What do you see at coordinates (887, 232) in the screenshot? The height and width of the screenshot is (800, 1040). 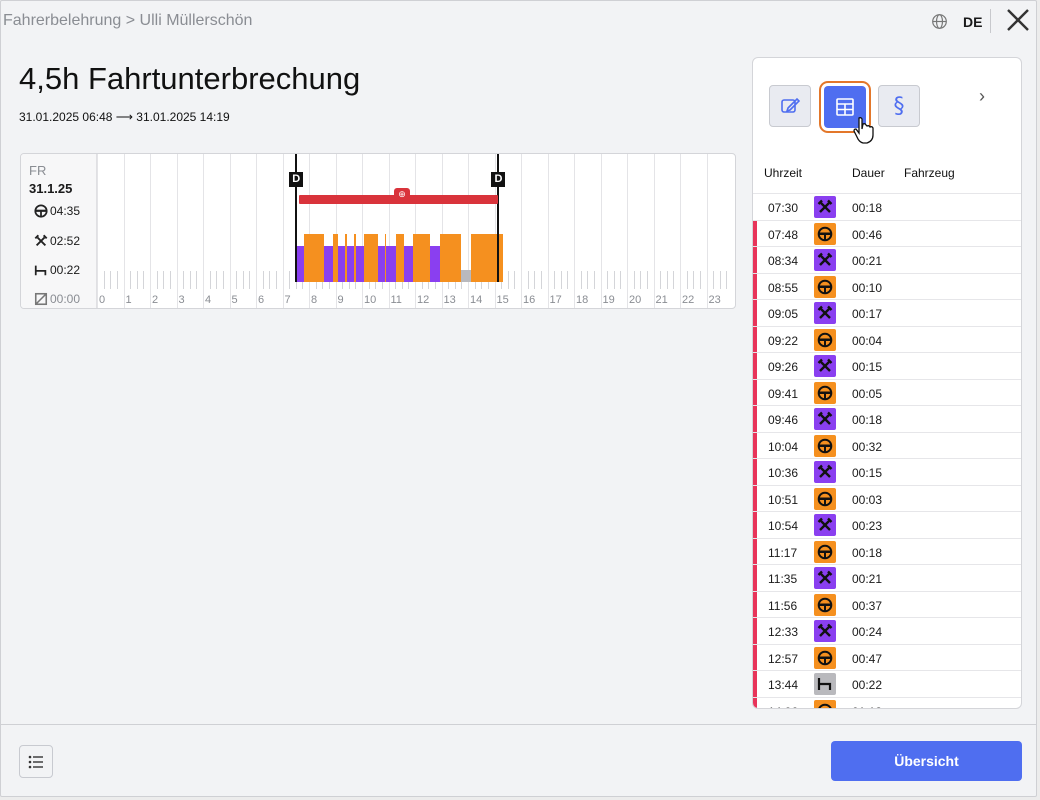 I see `list-item: 07:48 00:46` at bounding box center [887, 232].